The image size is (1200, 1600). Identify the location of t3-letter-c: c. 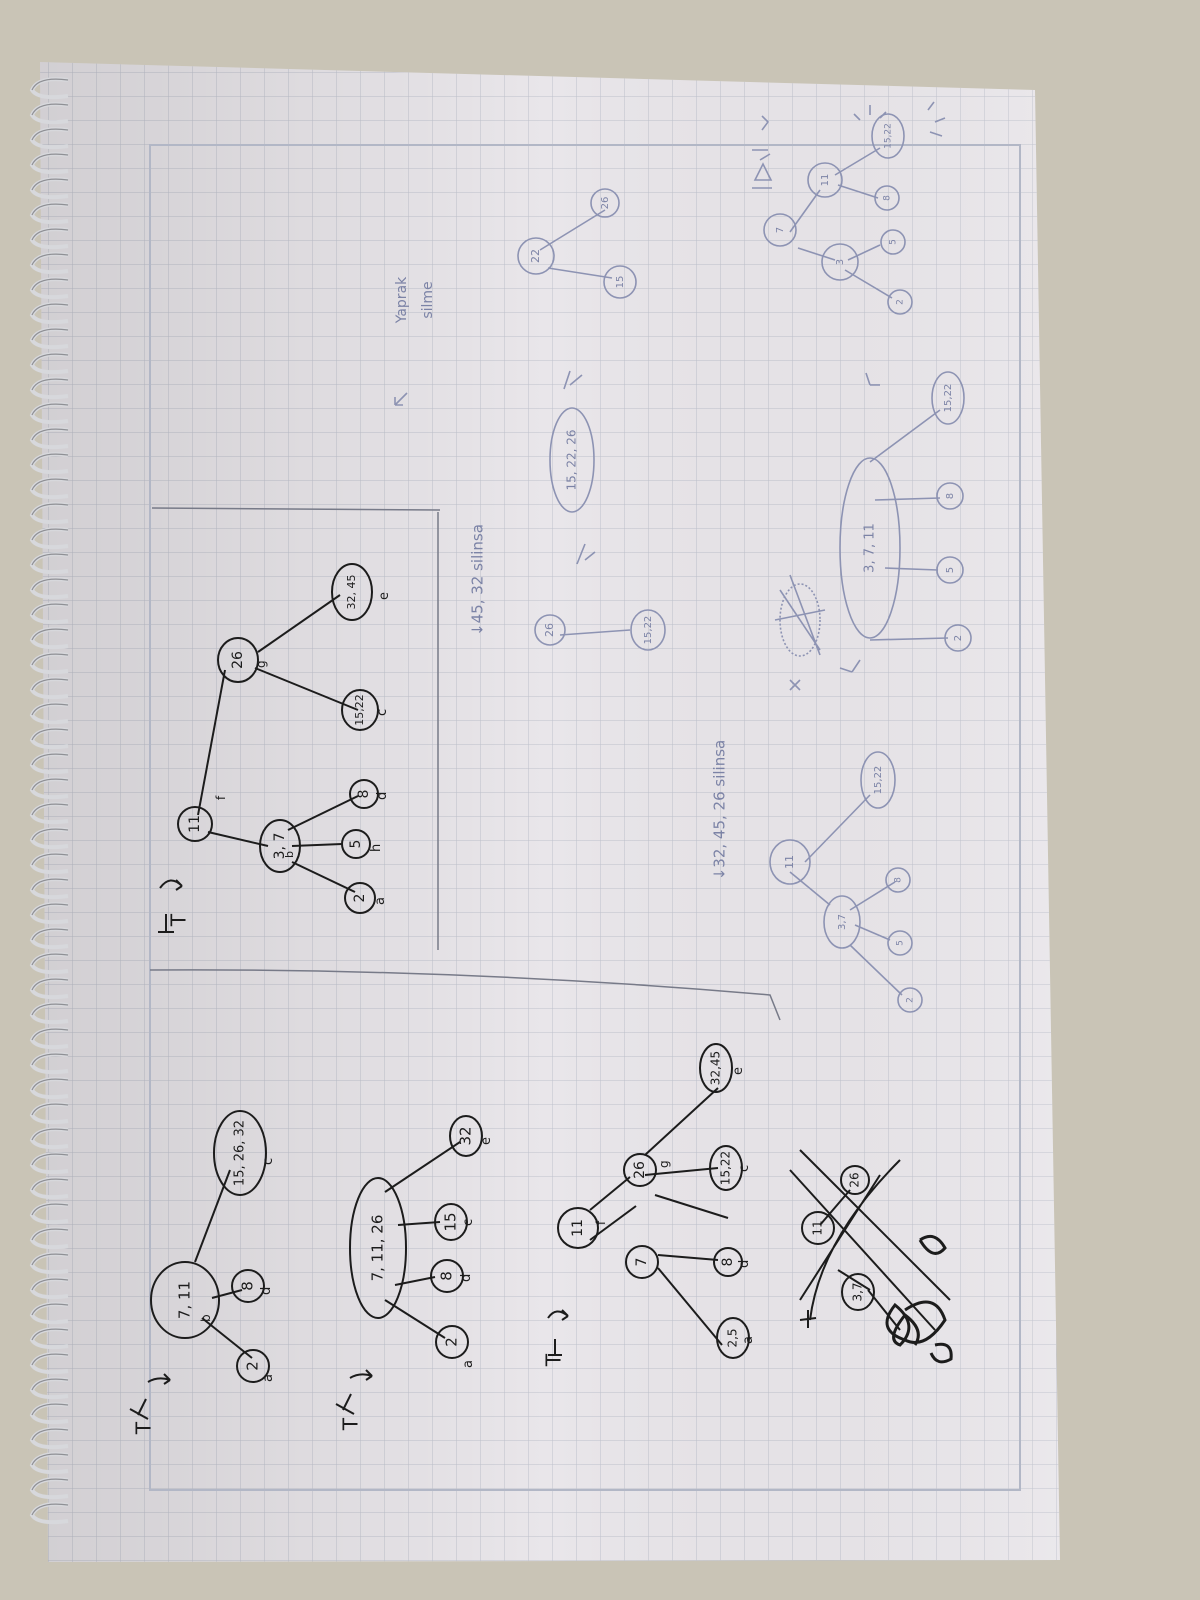
(744, 1168).